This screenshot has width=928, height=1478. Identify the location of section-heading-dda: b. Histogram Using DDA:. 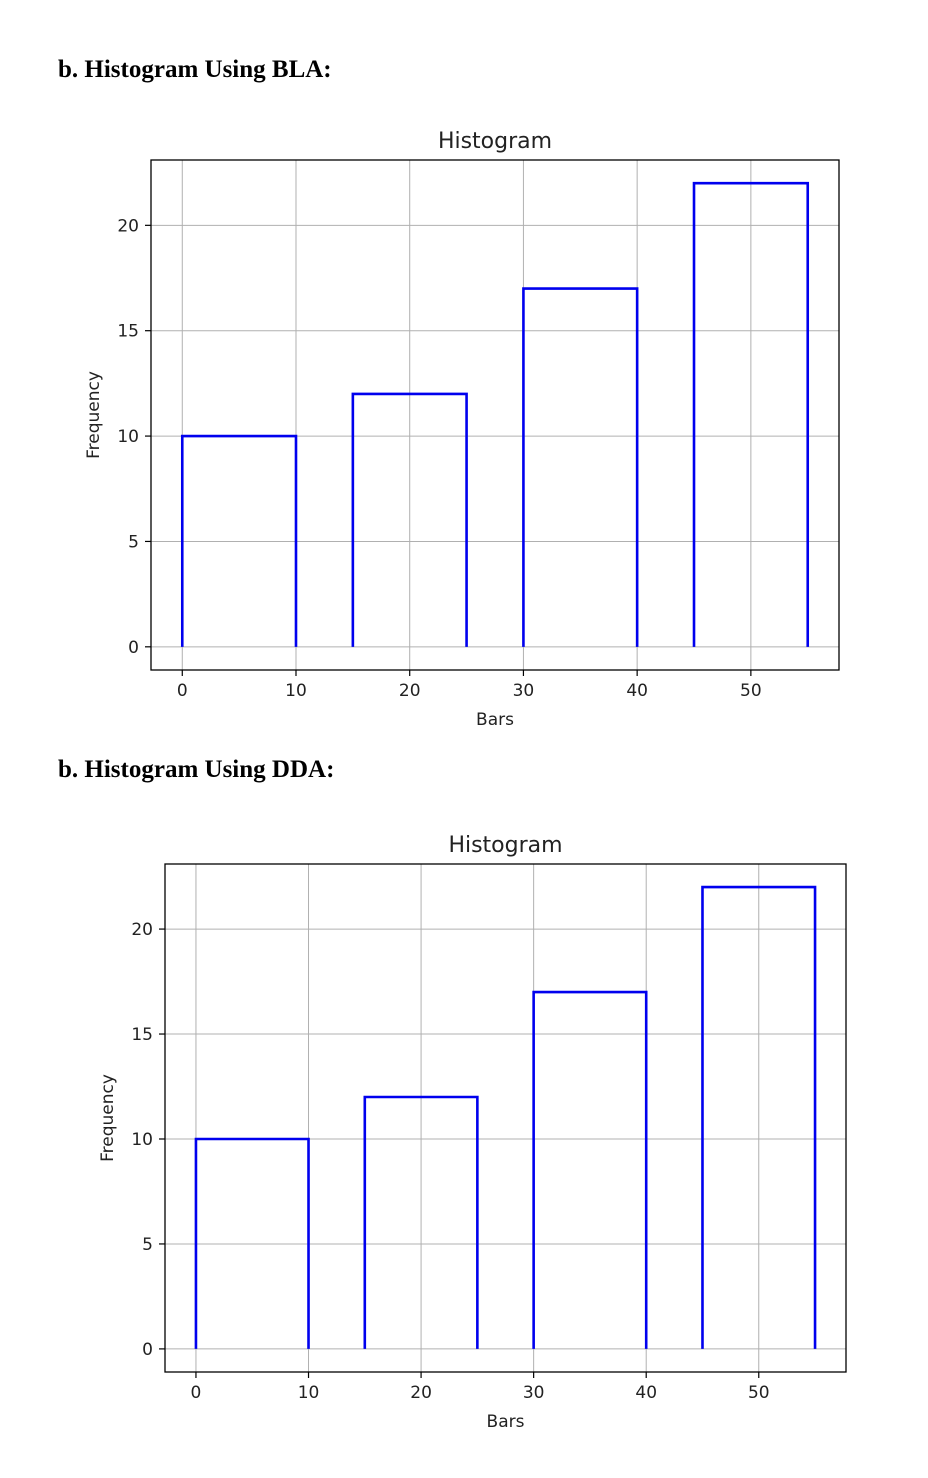
(196, 769).